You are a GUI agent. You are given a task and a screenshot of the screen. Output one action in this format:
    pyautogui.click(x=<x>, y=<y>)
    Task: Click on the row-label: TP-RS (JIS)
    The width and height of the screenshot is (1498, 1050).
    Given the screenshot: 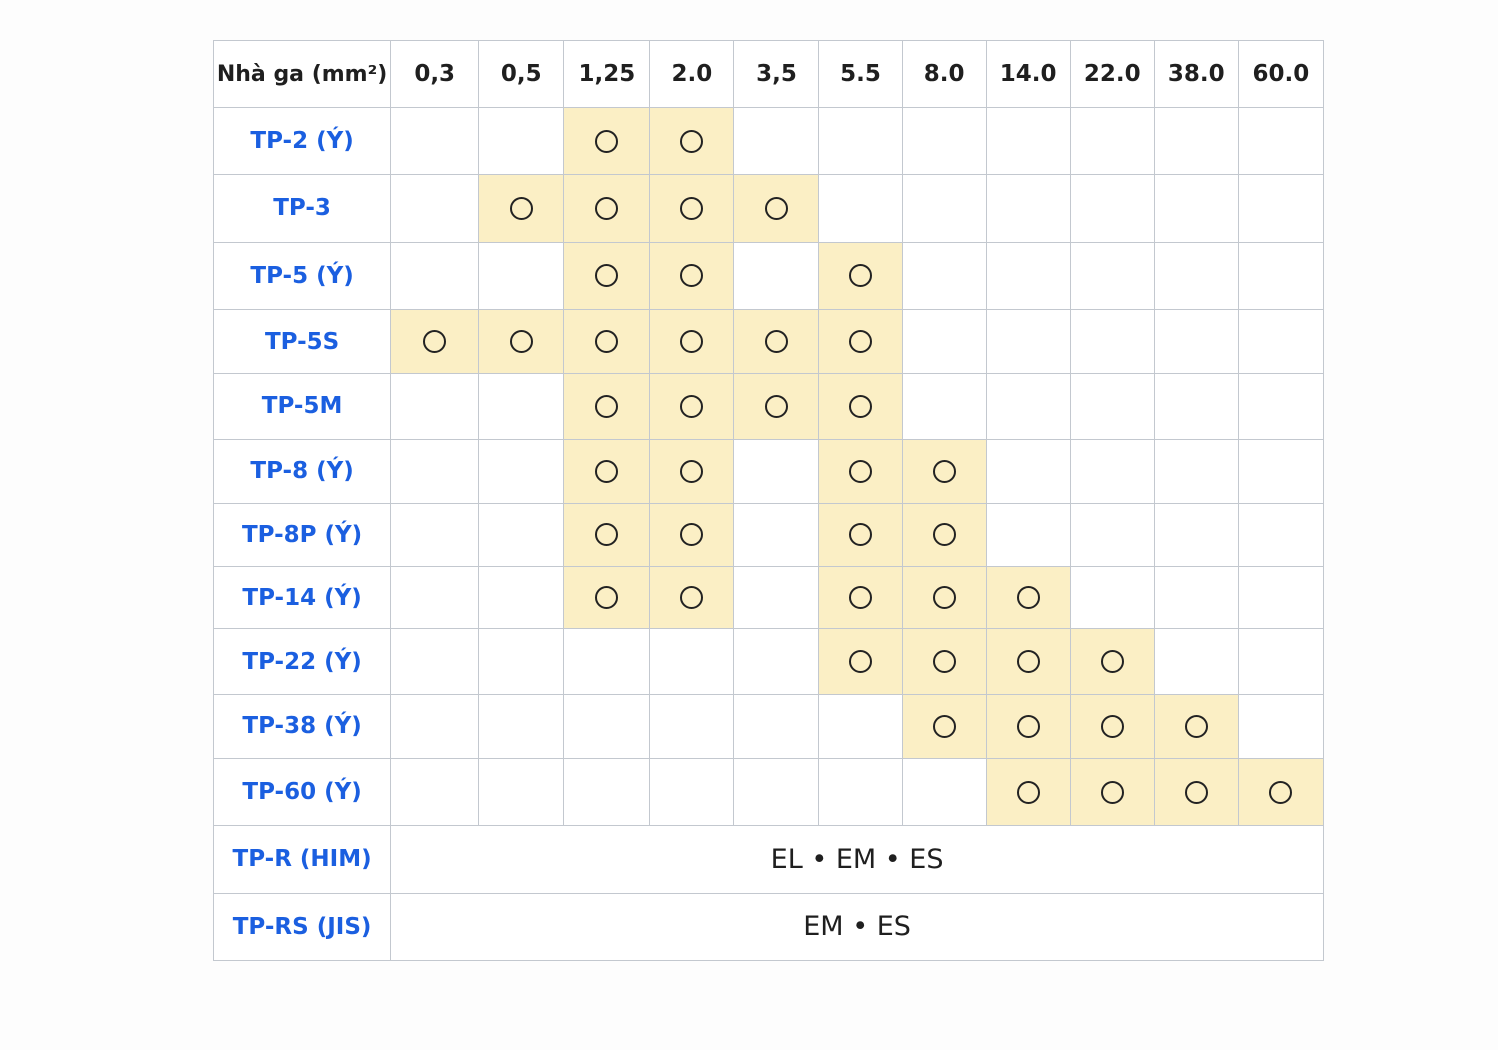 What is the action you would take?
    pyautogui.click(x=302, y=927)
    